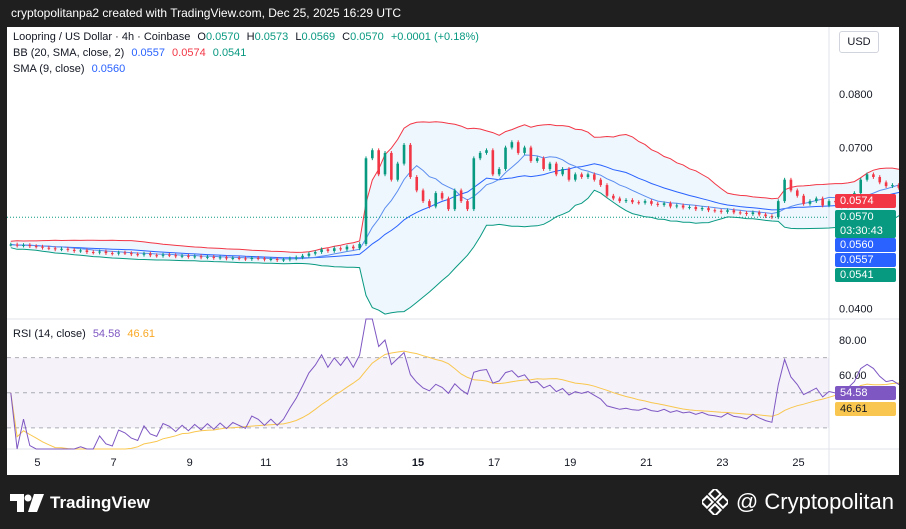  I want to click on low-value: 0.0569, so click(318, 37).